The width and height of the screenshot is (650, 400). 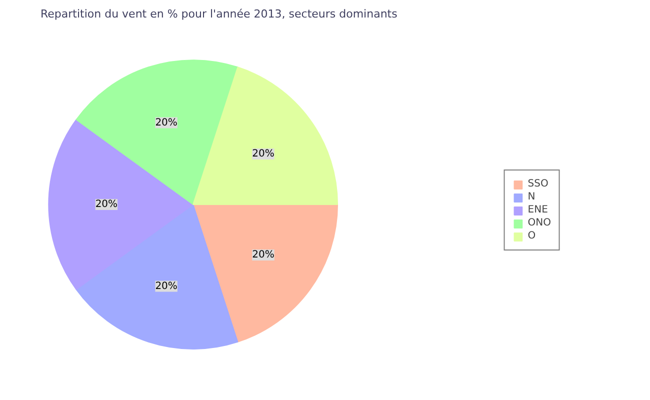 What do you see at coordinates (532, 197) in the screenshot?
I see `legend-label: N` at bounding box center [532, 197].